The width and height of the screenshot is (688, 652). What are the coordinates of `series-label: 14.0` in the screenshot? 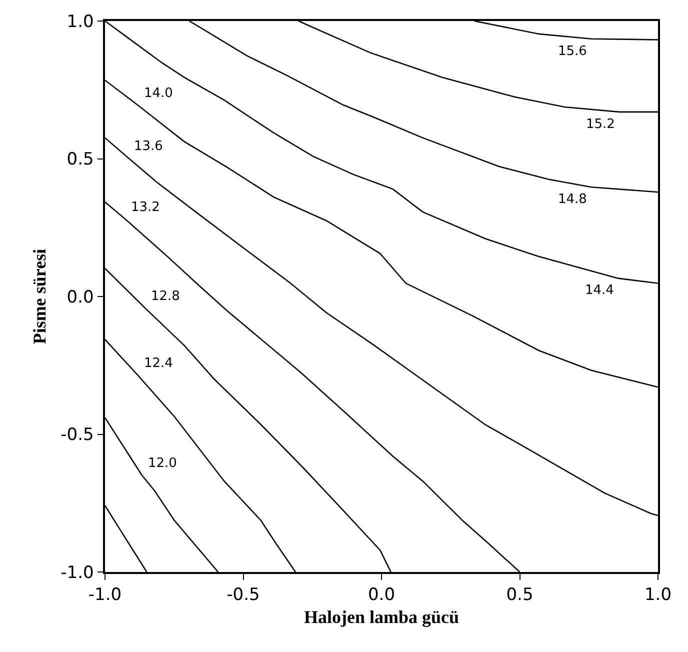 It's located at (158, 93).